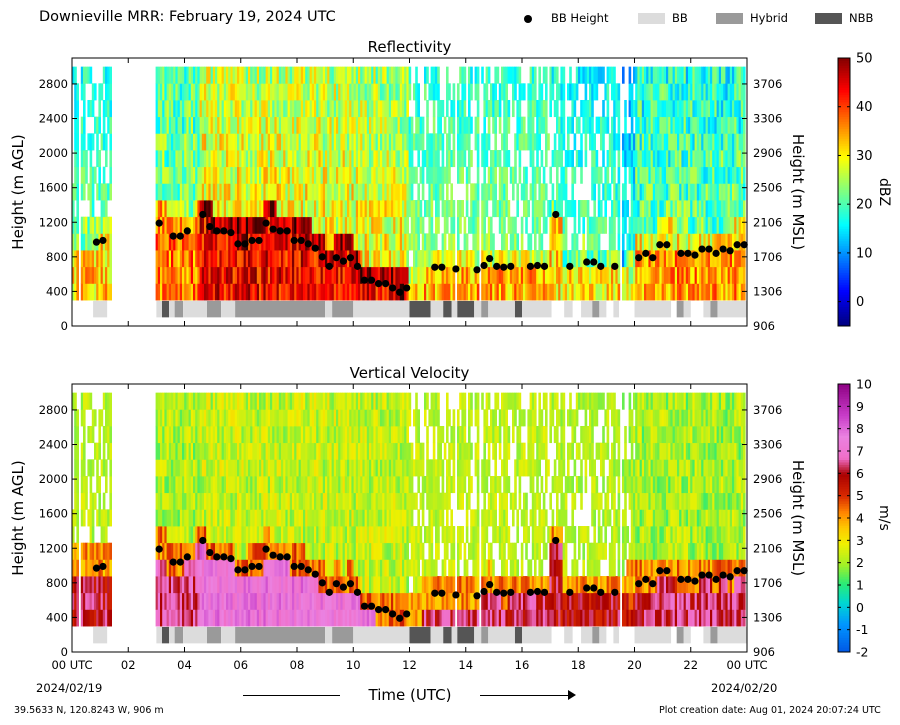 The image size is (900, 725). What do you see at coordinates (353, 333) in the screenshot?
I see `x-tick-label: 10` at bounding box center [353, 333].